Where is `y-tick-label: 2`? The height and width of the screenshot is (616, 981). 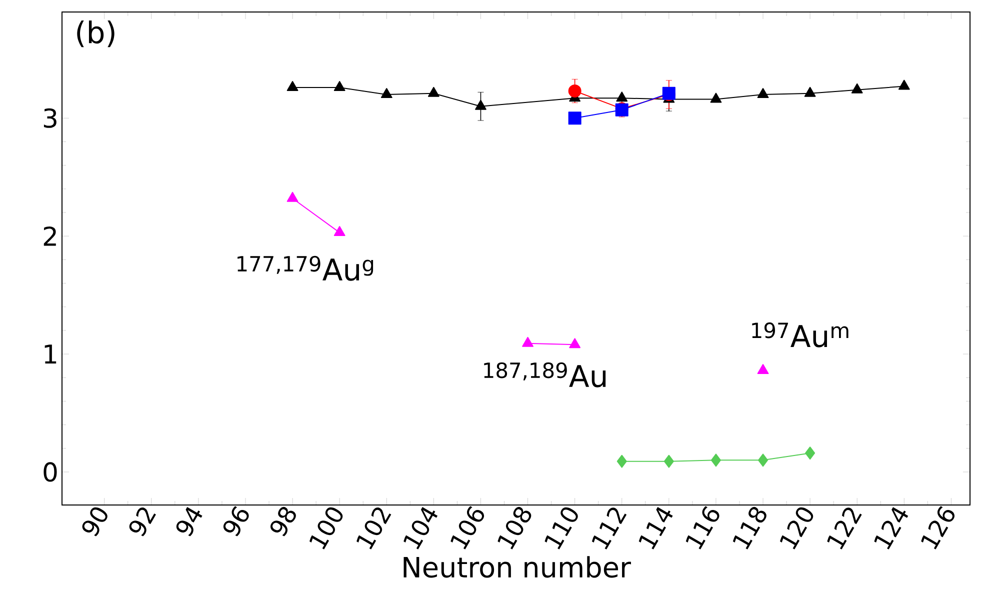
y-tick-label: 2 is located at coordinates (50, 236).